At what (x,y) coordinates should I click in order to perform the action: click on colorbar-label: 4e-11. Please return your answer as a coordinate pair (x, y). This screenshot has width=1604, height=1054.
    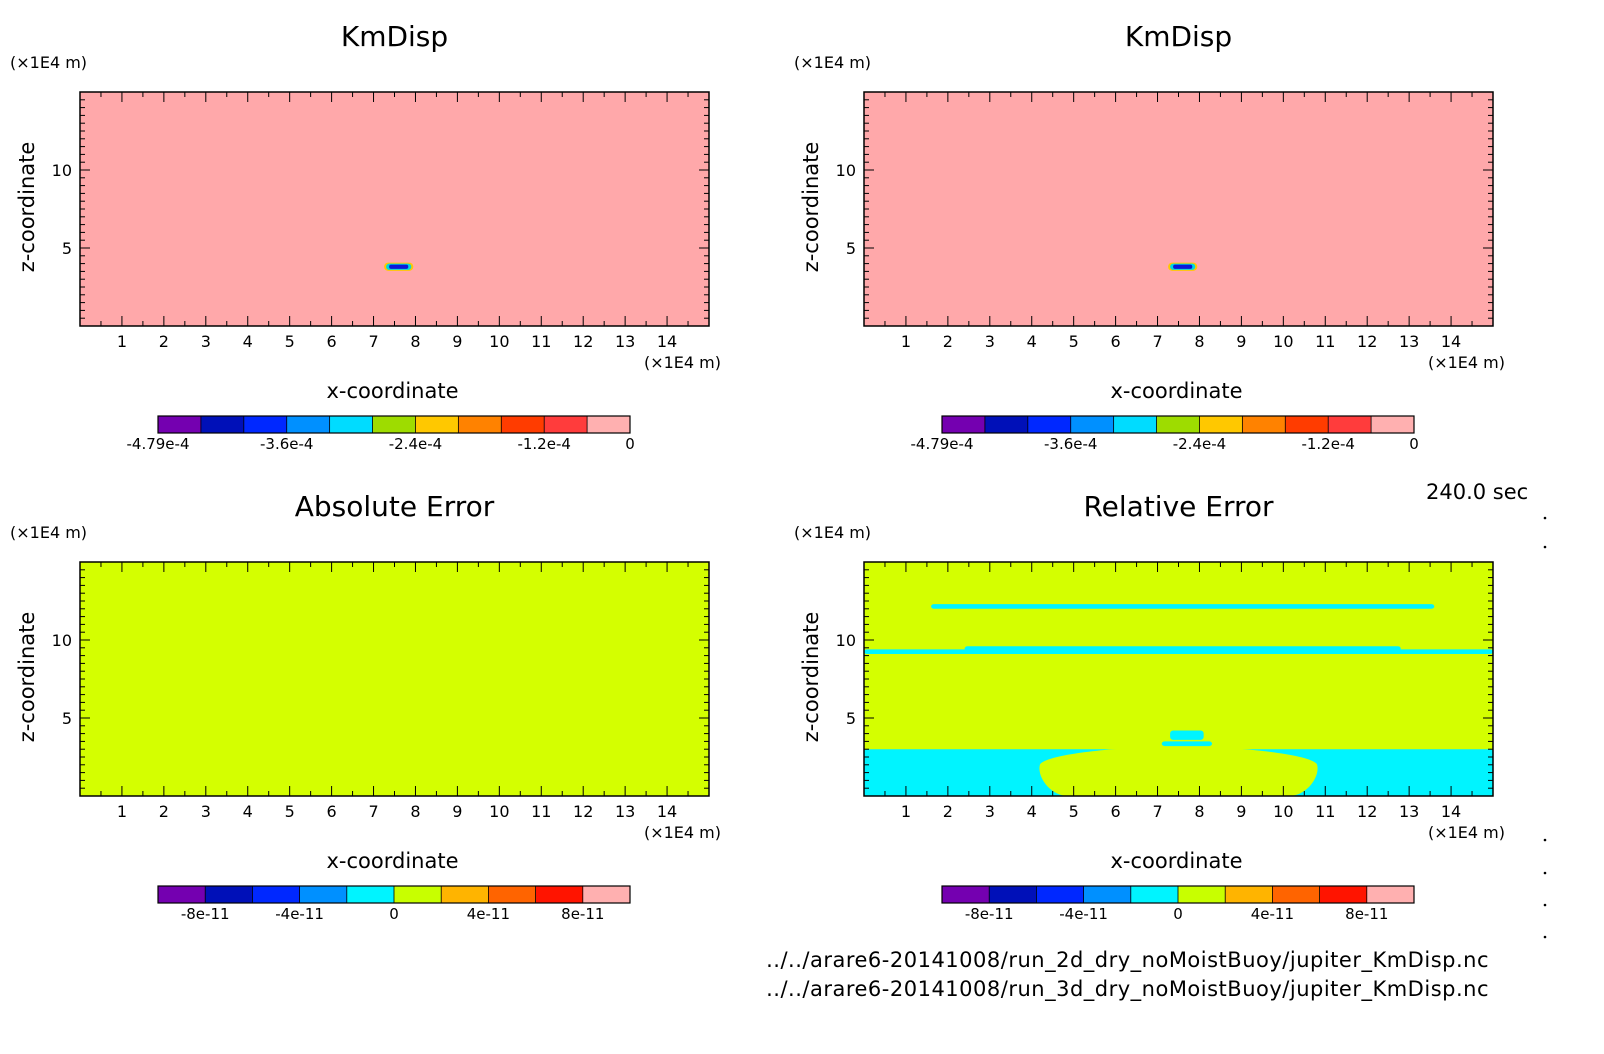
    Looking at the image, I should click on (488, 914).